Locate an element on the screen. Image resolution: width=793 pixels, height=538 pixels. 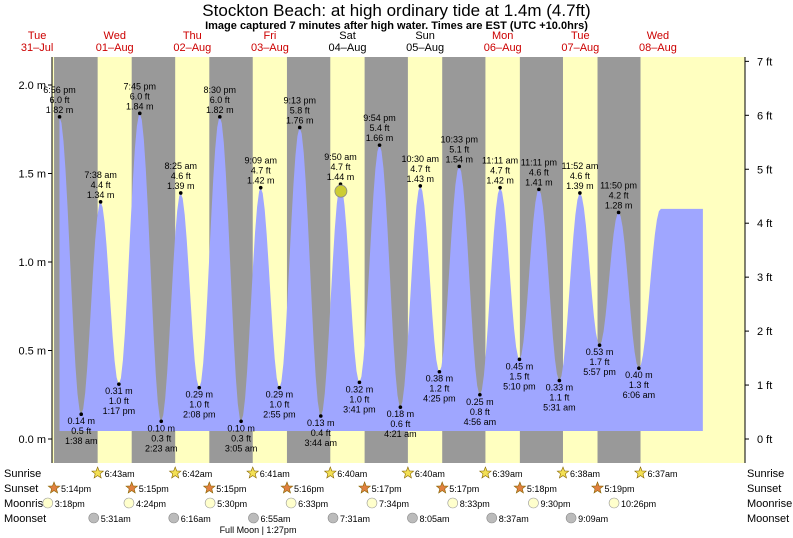
sunrise-time: 6:37am is located at coordinates (663, 474).